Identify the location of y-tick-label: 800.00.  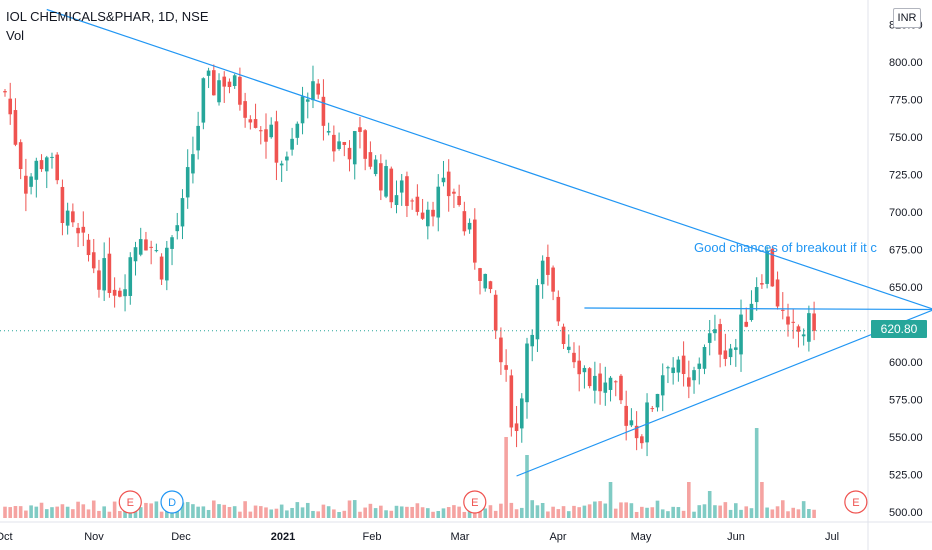
(906, 63).